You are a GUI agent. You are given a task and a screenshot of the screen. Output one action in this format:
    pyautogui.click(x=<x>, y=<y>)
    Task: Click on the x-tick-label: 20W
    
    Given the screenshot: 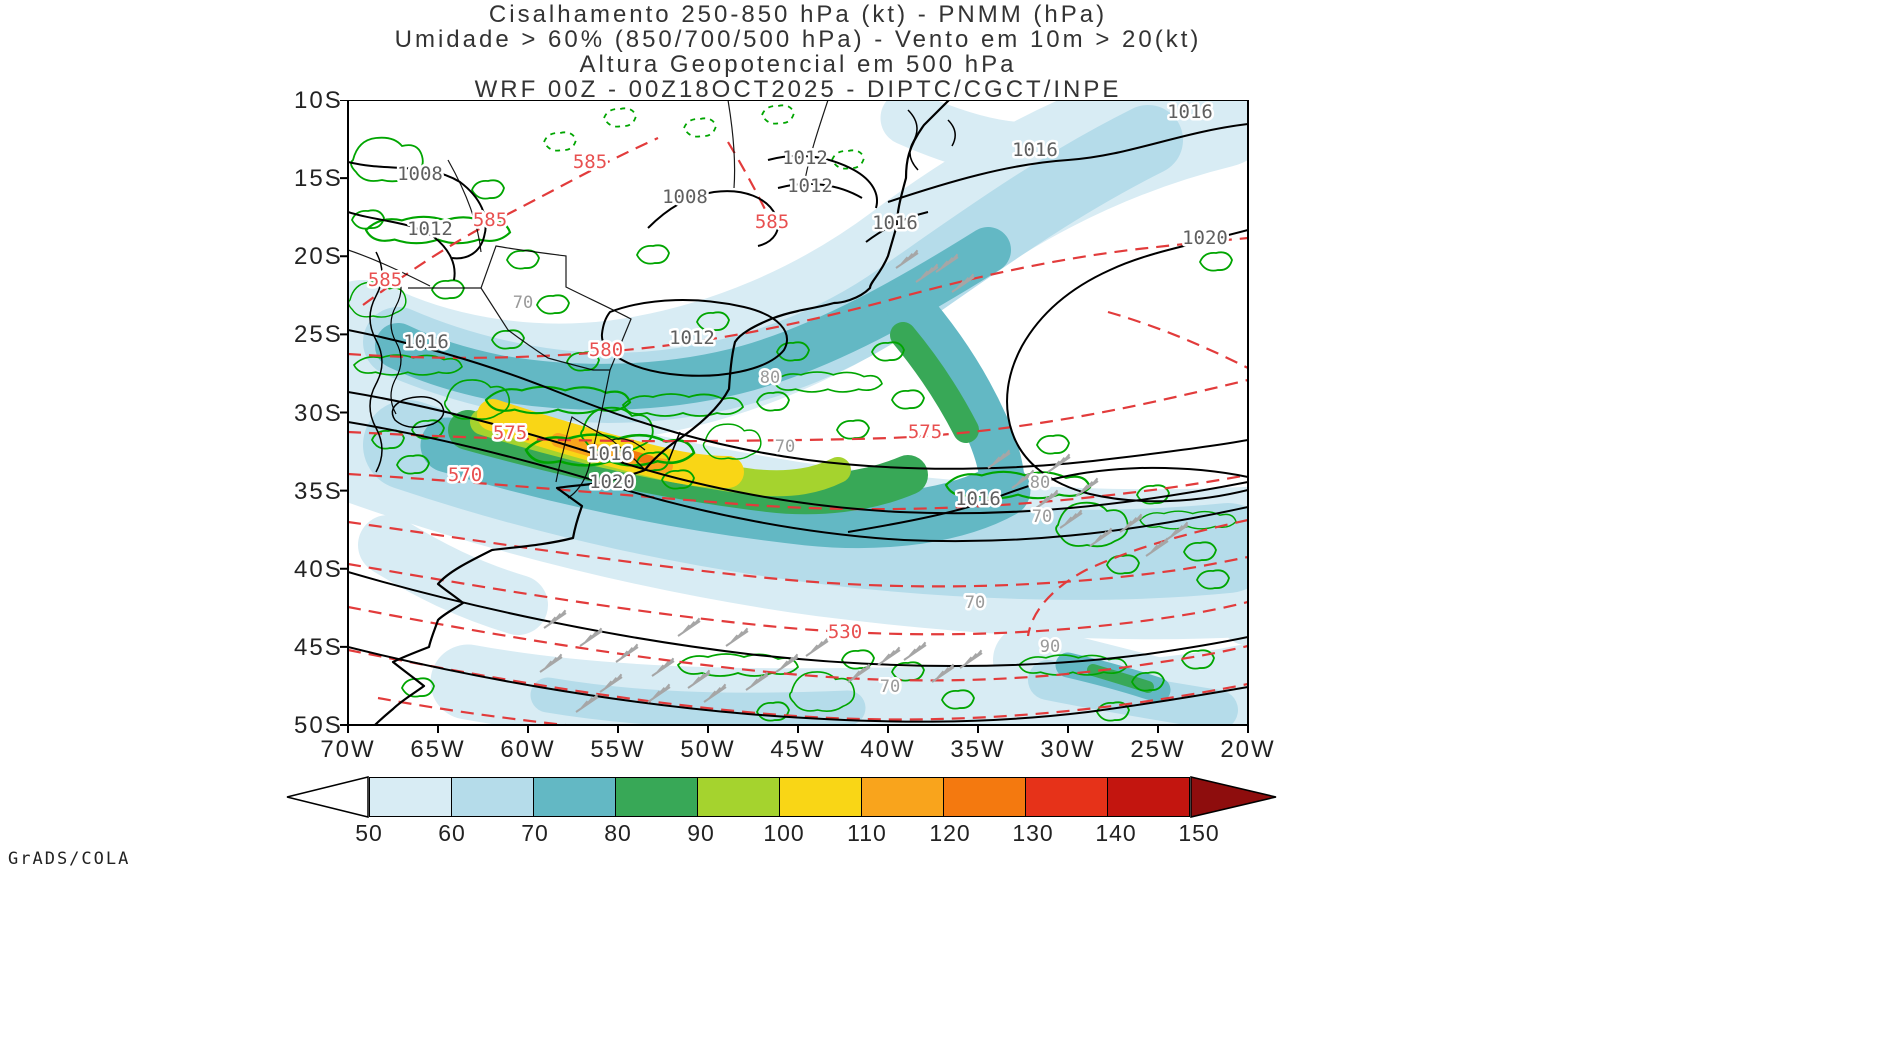 What is the action you would take?
    pyautogui.click(x=1248, y=749)
    